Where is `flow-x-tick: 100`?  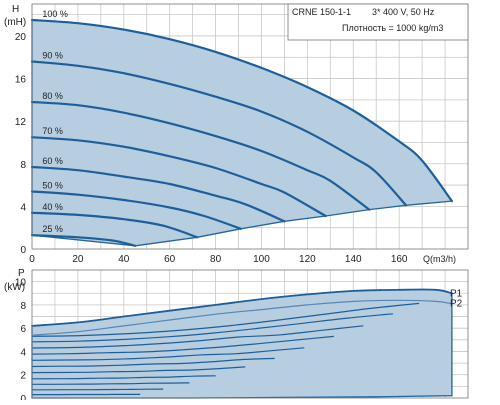 flow-x-tick: 100 is located at coordinates (261, 259).